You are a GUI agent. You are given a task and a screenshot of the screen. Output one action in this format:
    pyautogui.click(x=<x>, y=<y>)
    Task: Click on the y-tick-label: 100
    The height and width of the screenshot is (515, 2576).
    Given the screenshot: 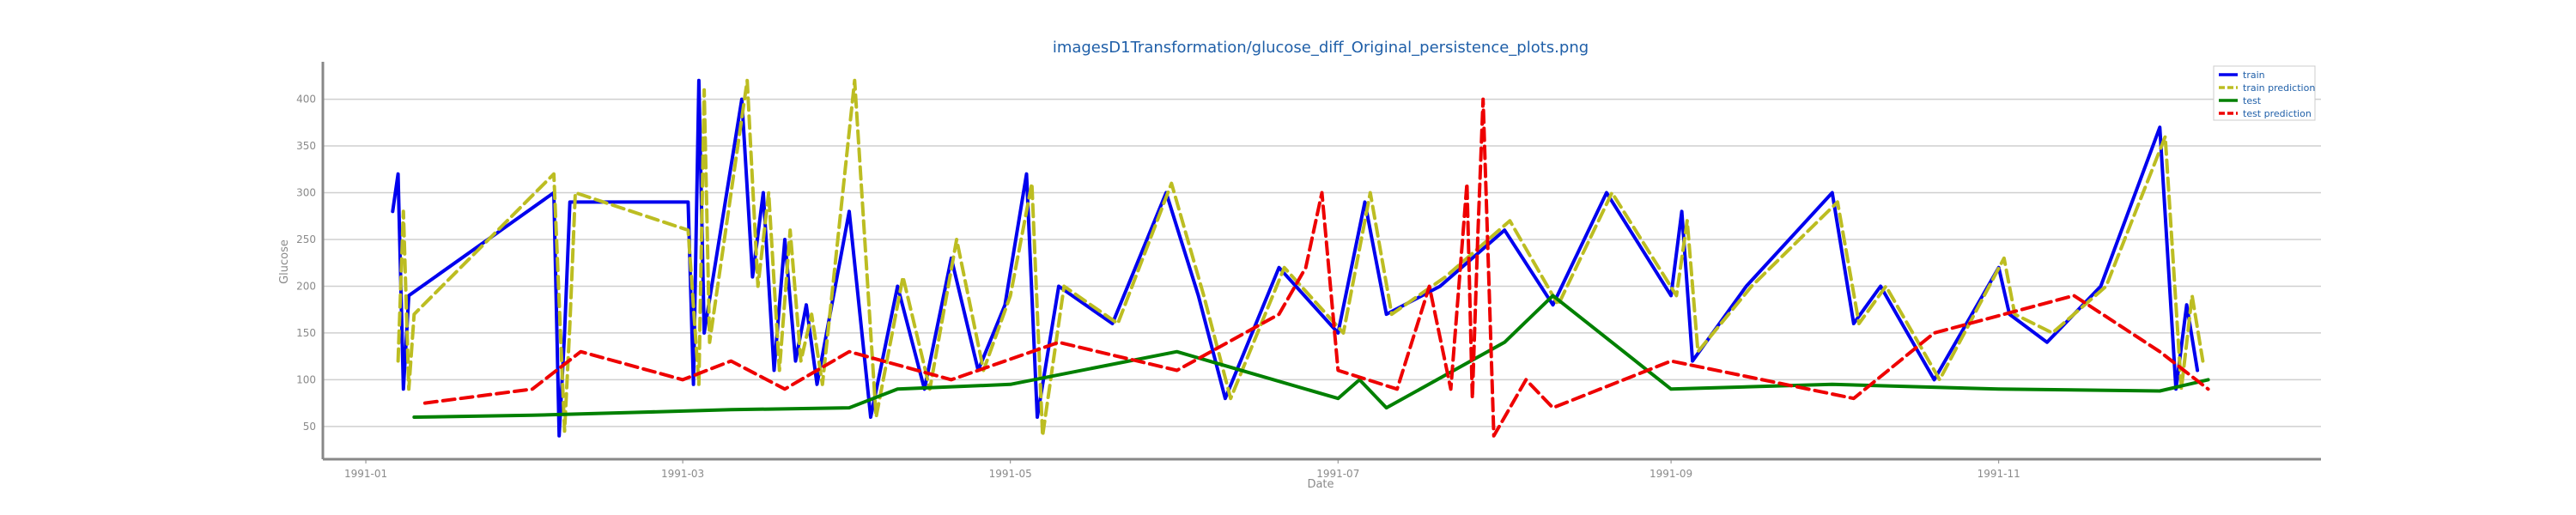 What is the action you would take?
    pyautogui.click(x=306, y=379)
    